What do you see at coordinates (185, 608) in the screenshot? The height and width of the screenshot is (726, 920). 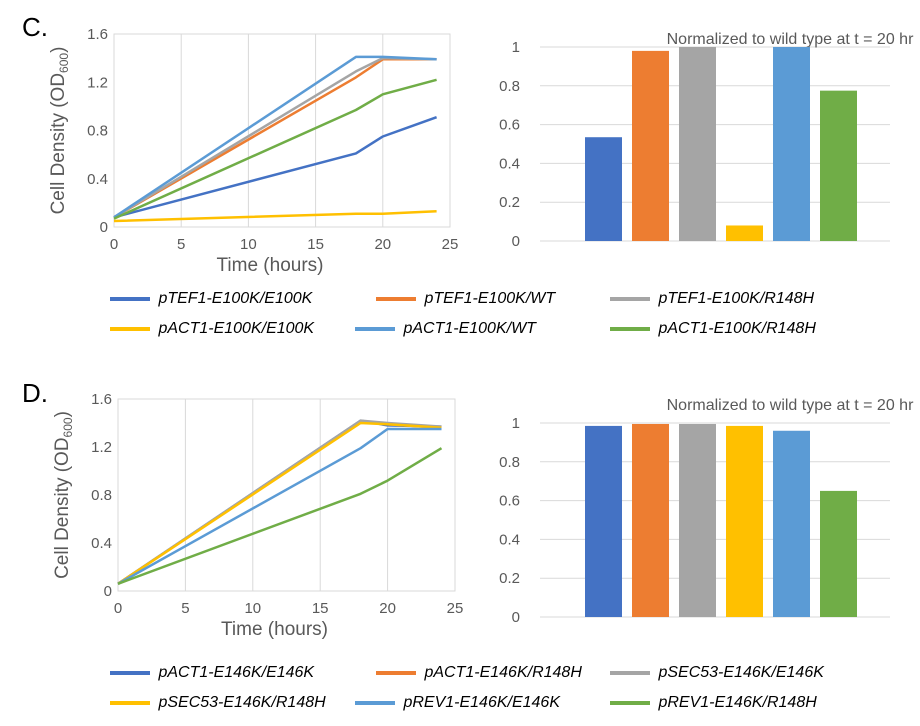 I see `x-tick-label: 5` at bounding box center [185, 608].